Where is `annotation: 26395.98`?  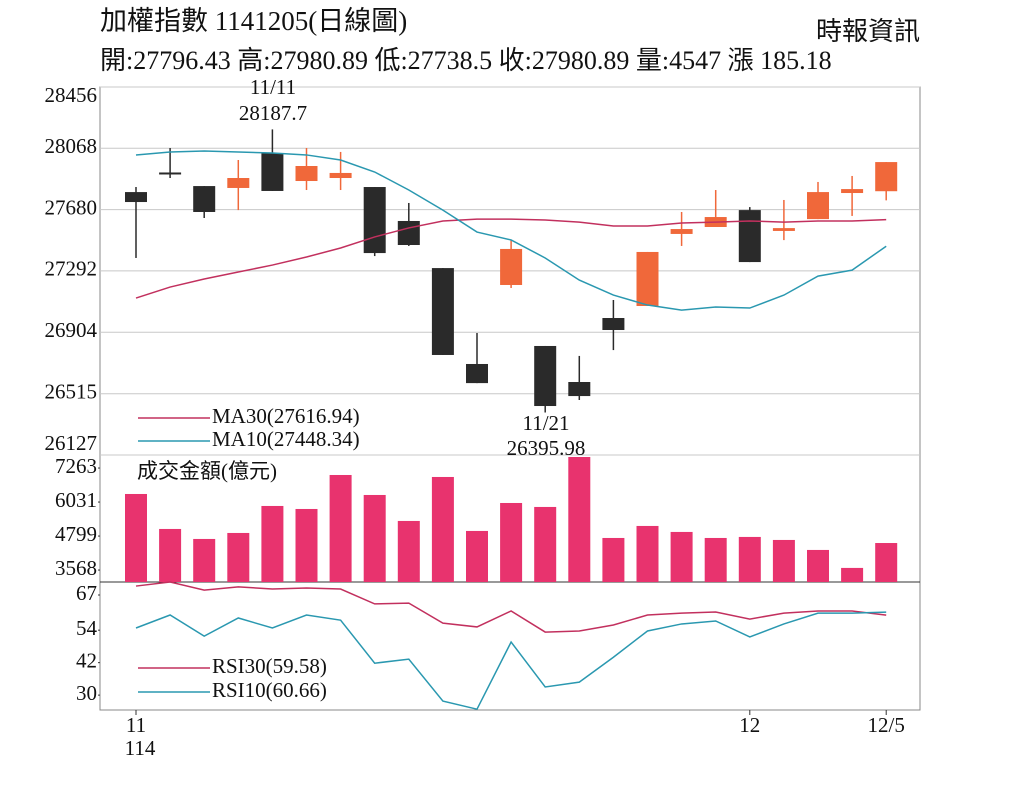
annotation: 26395.98 is located at coordinates (546, 448).